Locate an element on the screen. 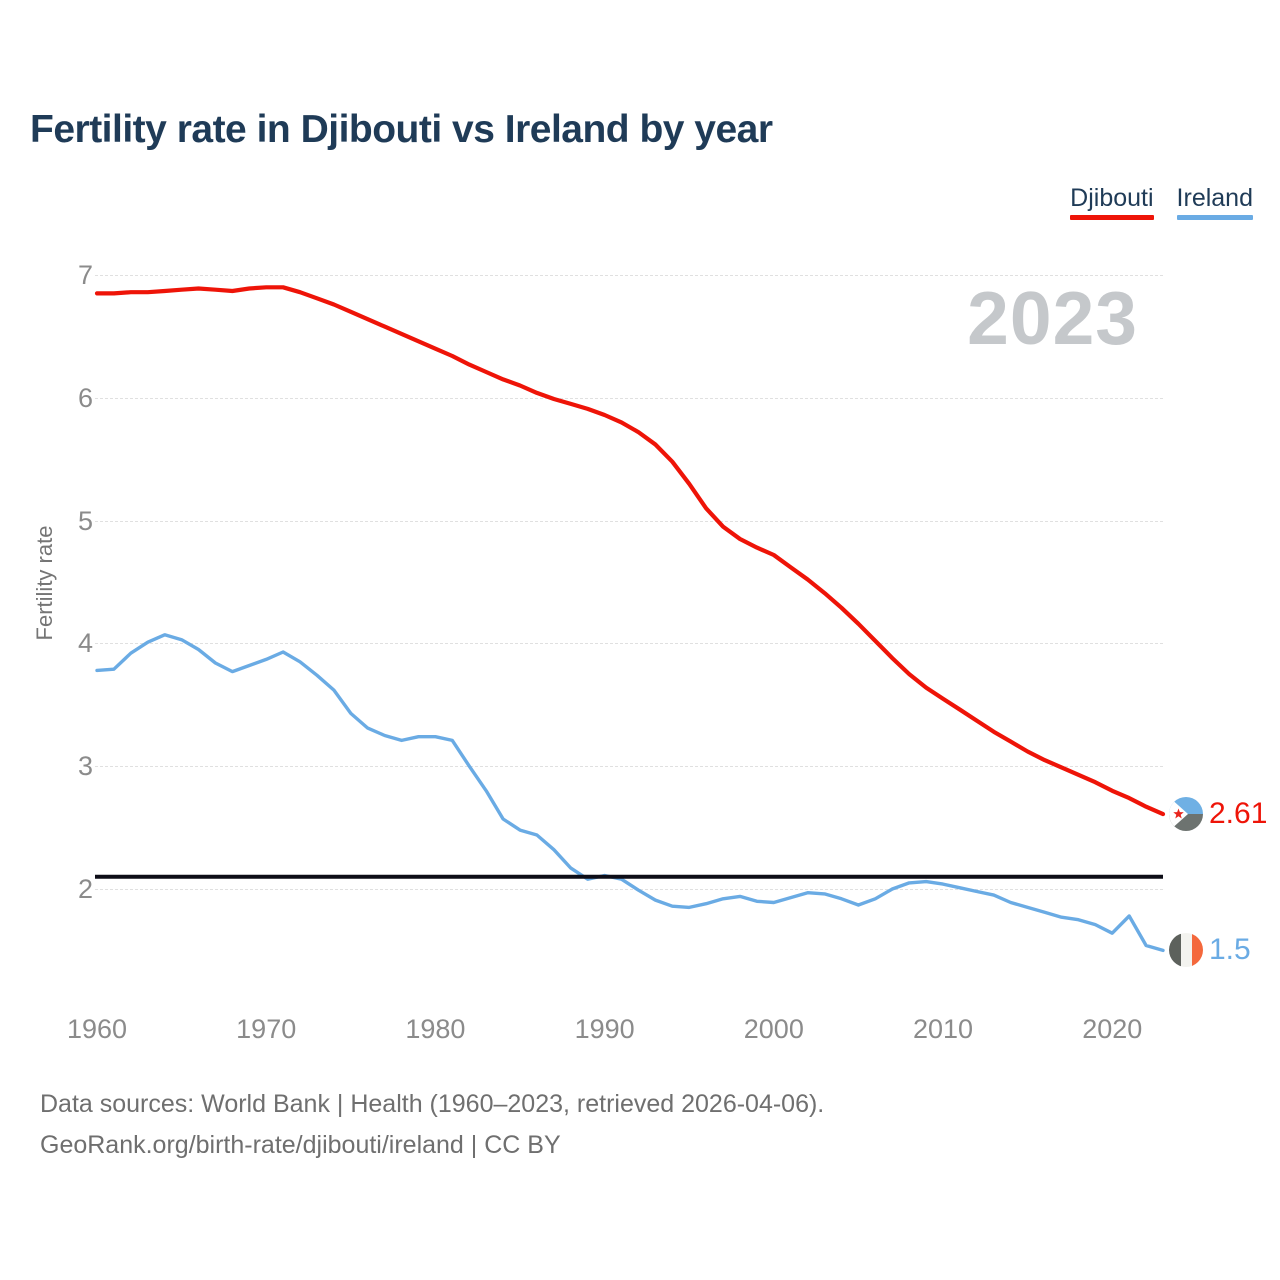 Image resolution: width=1280 pixels, height=1280 pixels. x-tick-2020: 2020 is located at coordinates (1112, 1029).